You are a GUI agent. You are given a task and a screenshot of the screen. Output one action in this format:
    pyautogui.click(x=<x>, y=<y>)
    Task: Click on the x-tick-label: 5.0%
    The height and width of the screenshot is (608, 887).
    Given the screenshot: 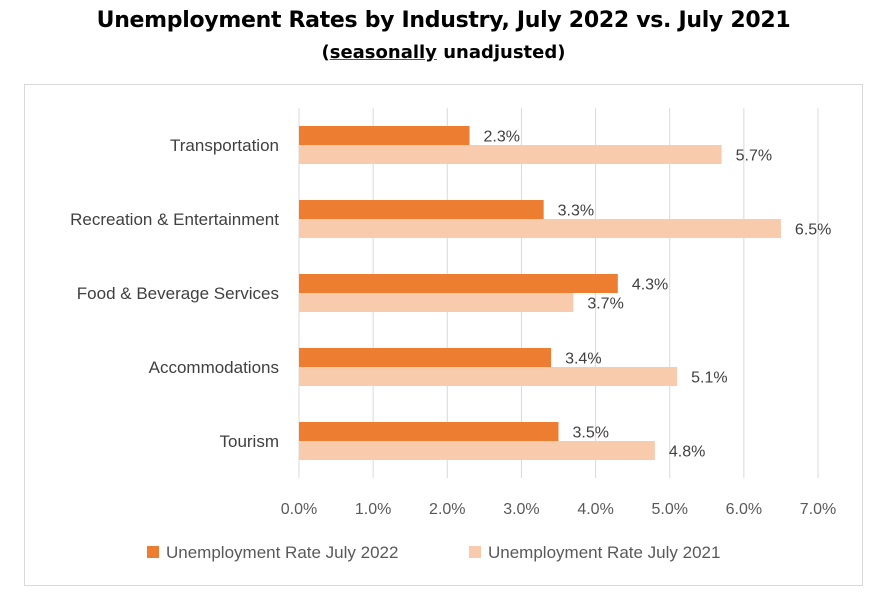 What is the action you would take?
    pyautogui.click(x=669, y=509)
    